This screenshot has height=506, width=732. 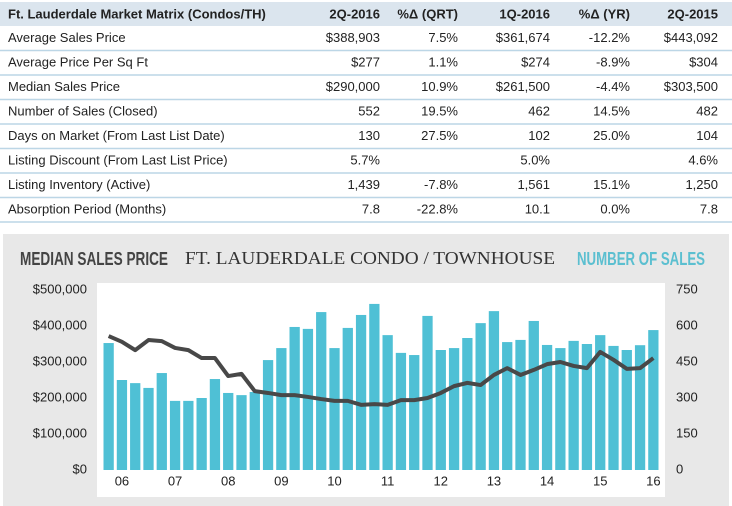 What do you see at coordinates (641, 259) in the screenshot?
I see `y2-axis-title: NUMBER OF SALES` at bounding box center [641, 259].